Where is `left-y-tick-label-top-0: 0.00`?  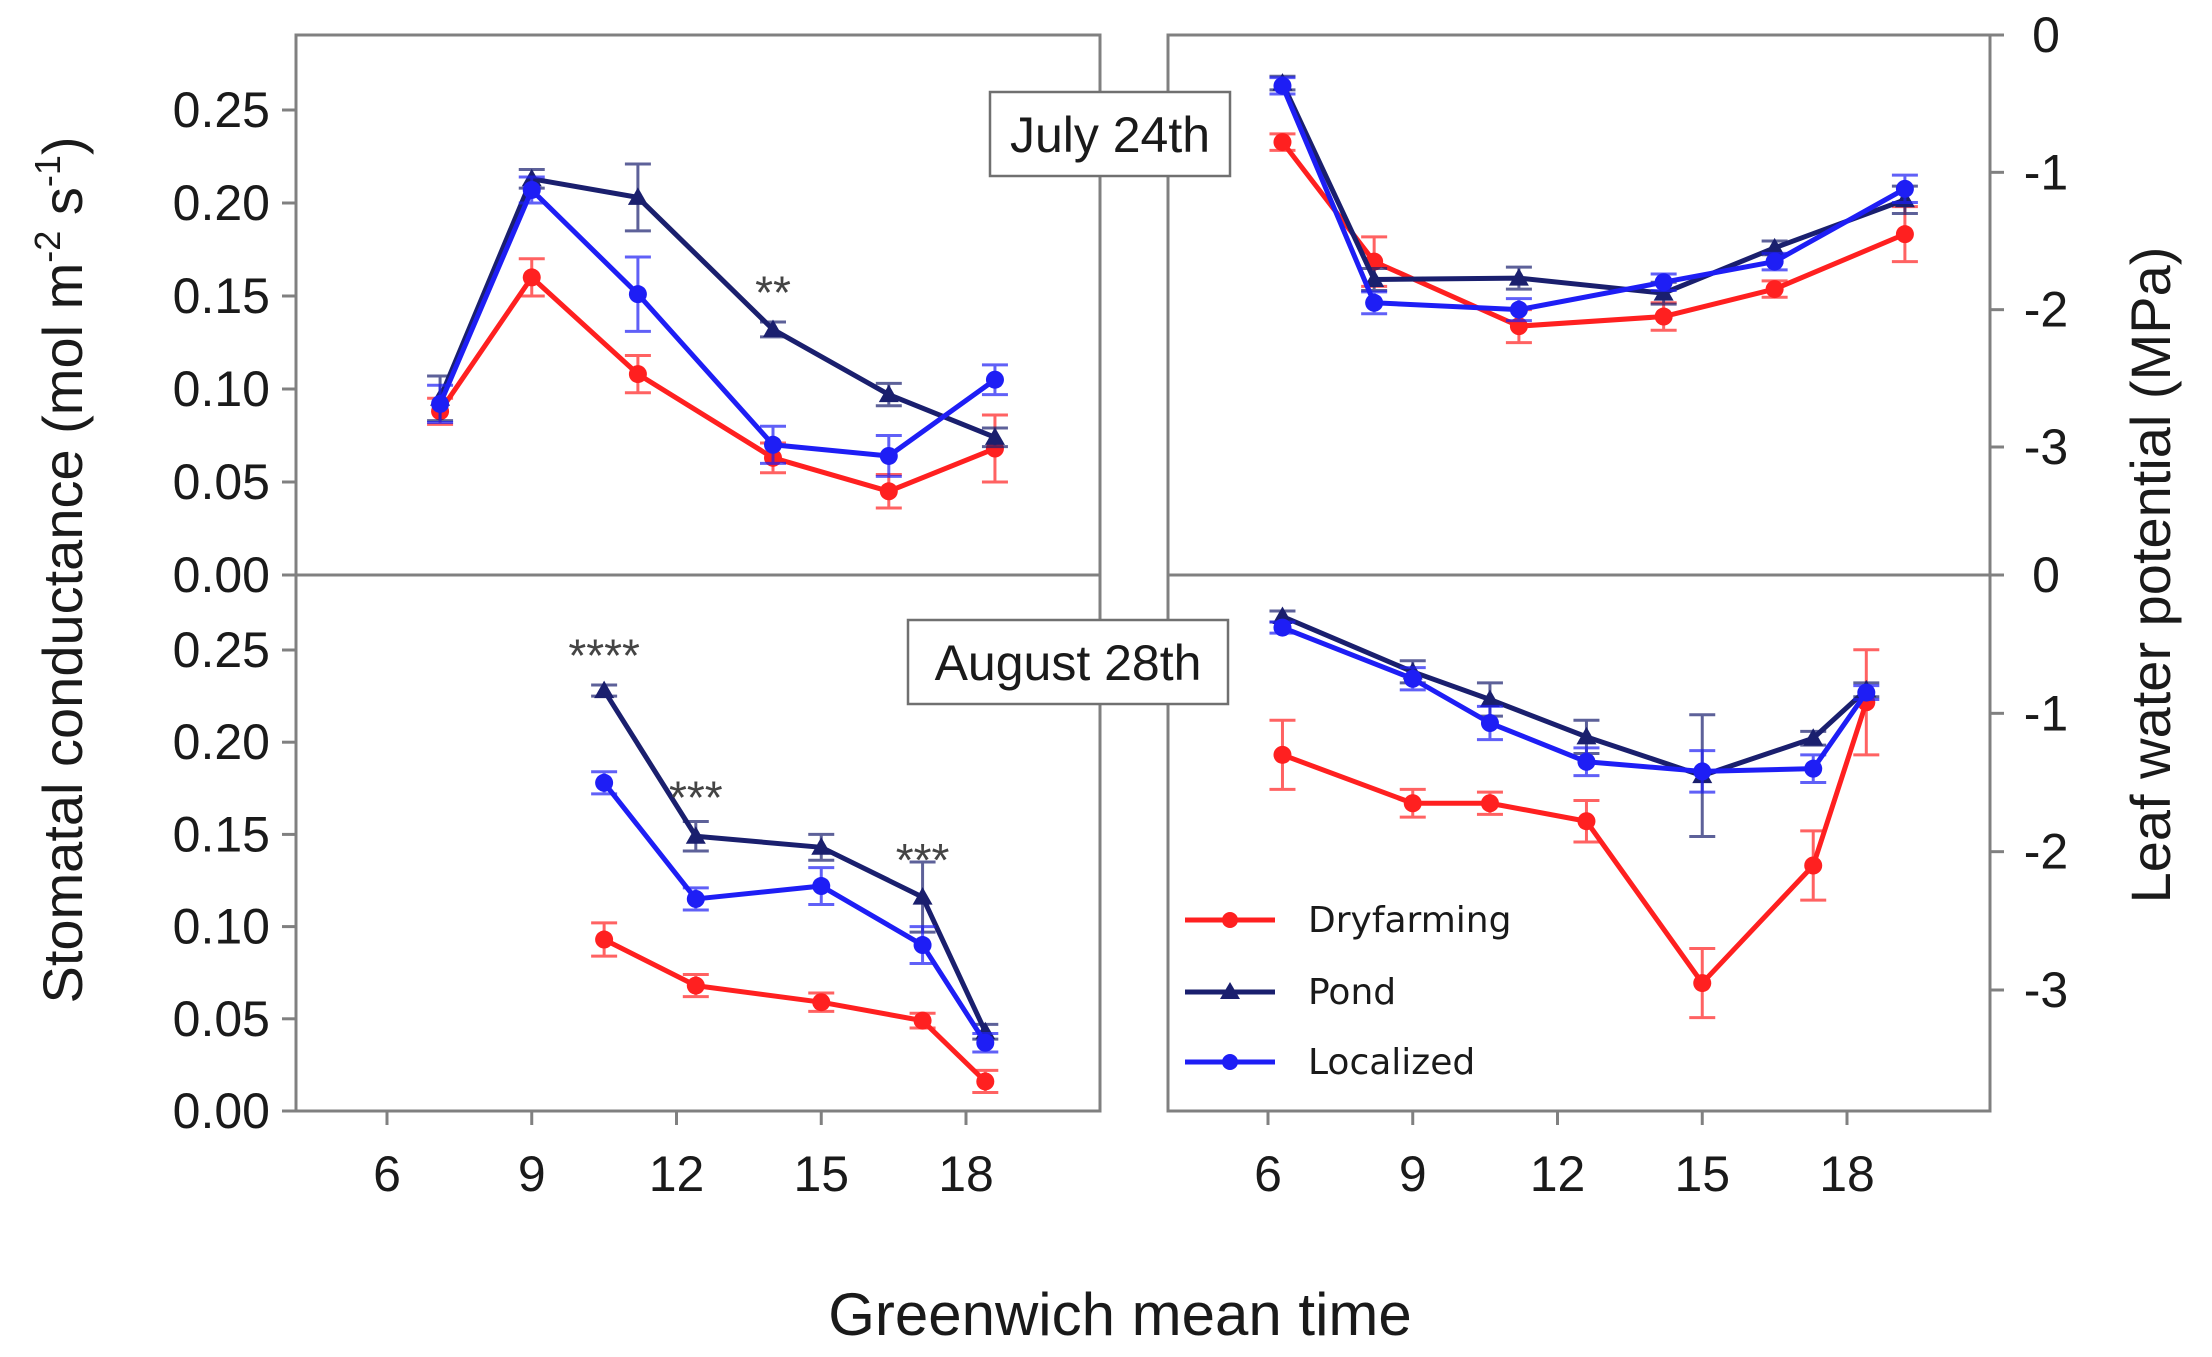 left-y-tick-label-top-0: 0.00 is located at coordinates (221, 575).